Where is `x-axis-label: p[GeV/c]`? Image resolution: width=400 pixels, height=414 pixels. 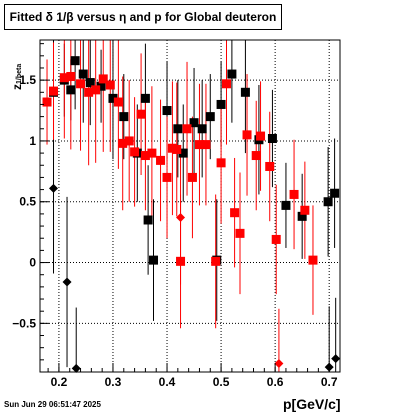
x-axis-label: p[GeV/c] is located at coordinates (312, 404).